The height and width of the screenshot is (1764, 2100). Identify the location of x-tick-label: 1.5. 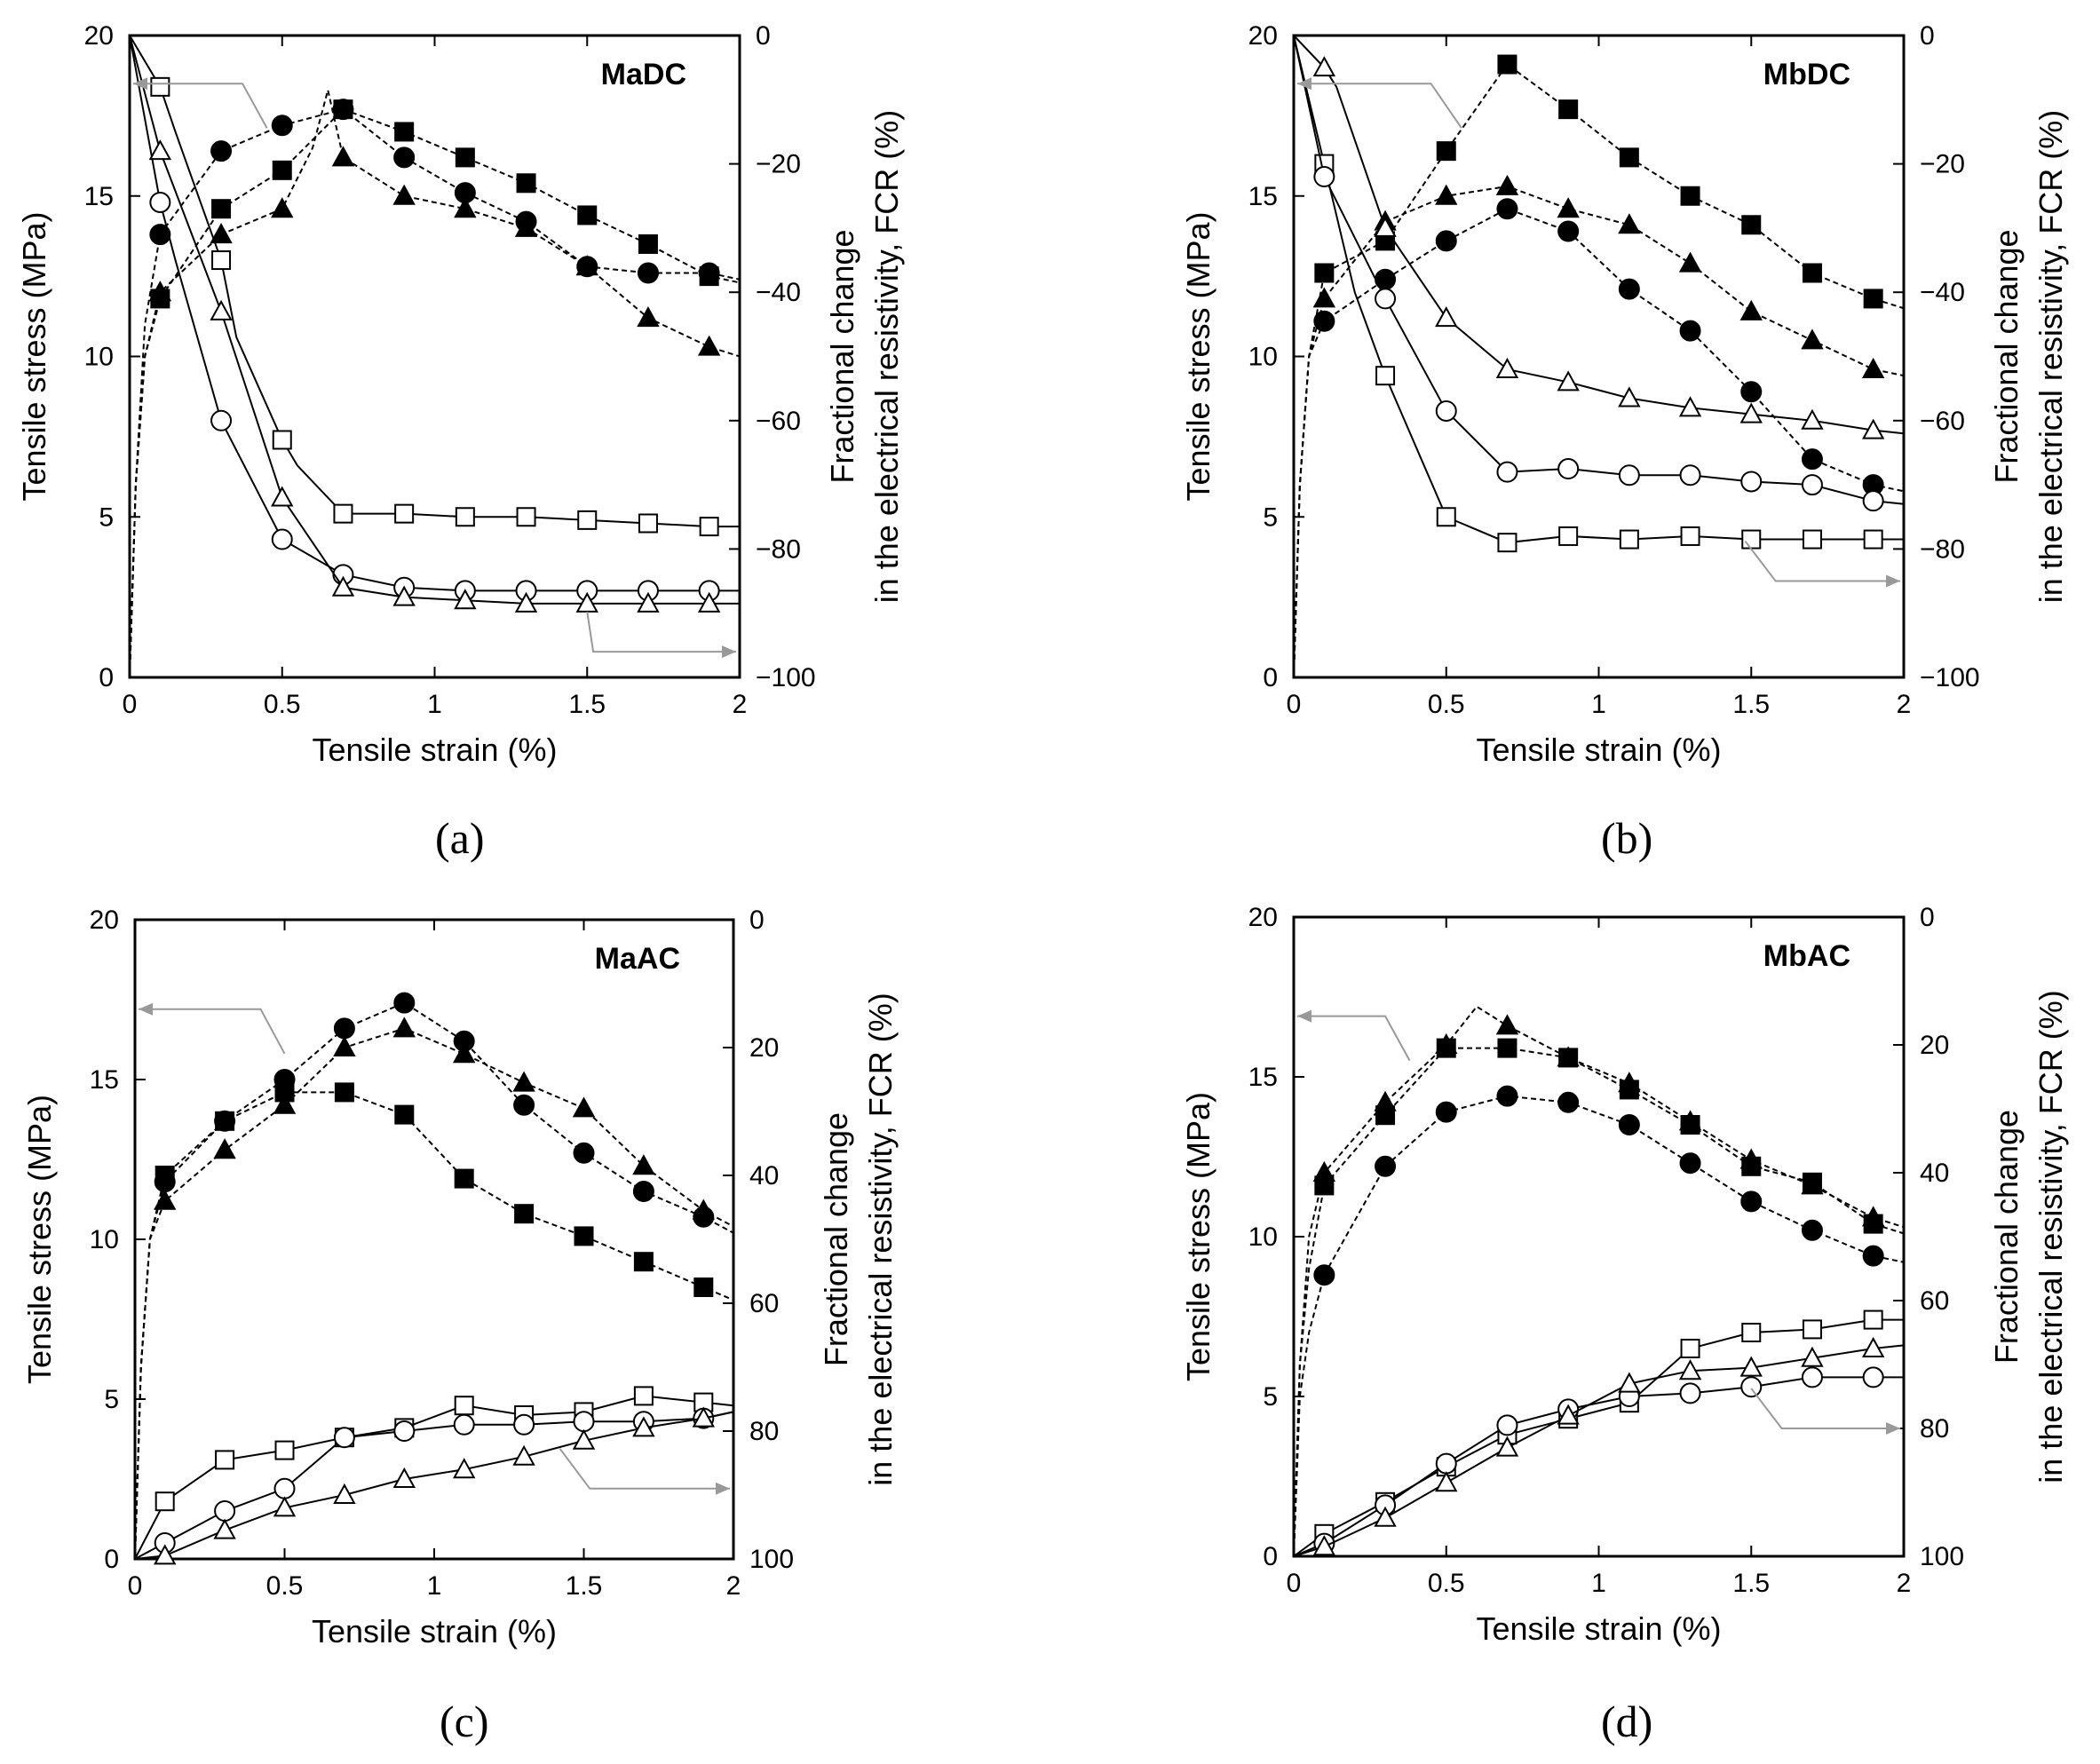
(1751, 704).